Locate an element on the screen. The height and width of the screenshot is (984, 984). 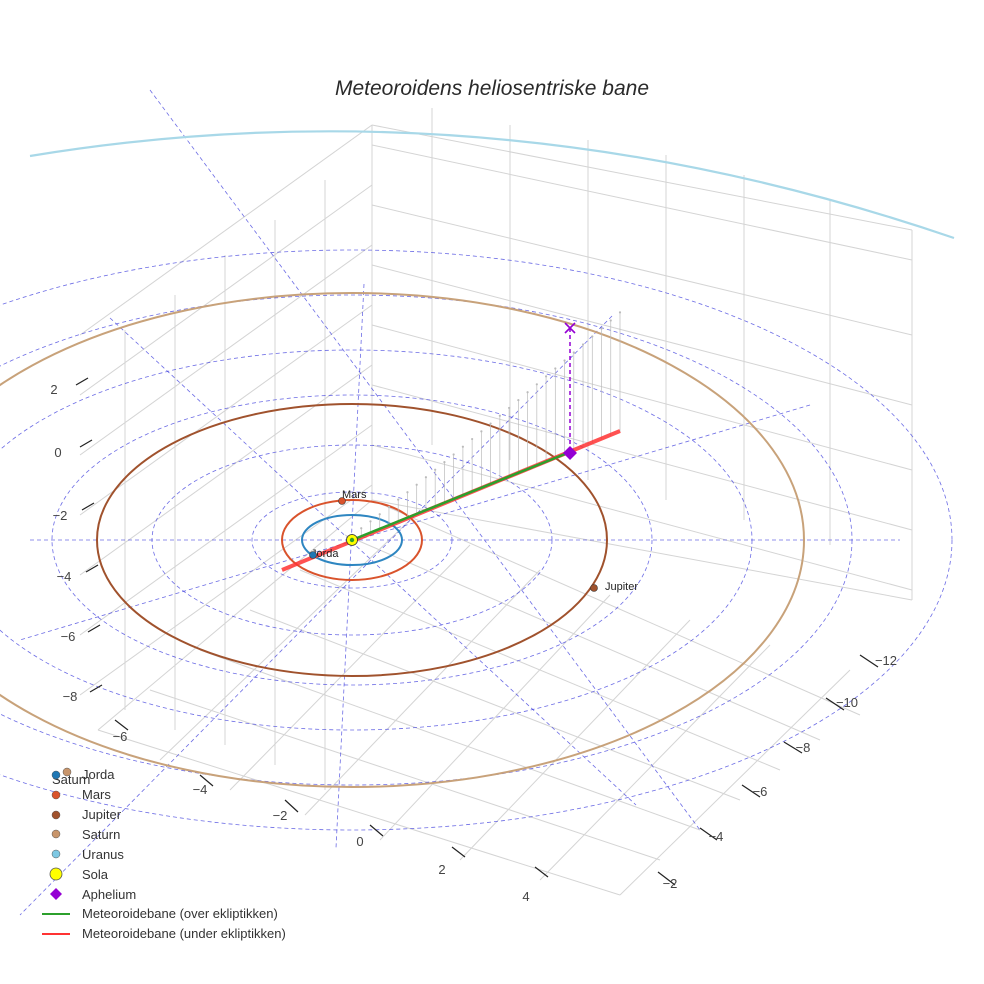
meteoroid-track-over is located at coordinates (461, 496).